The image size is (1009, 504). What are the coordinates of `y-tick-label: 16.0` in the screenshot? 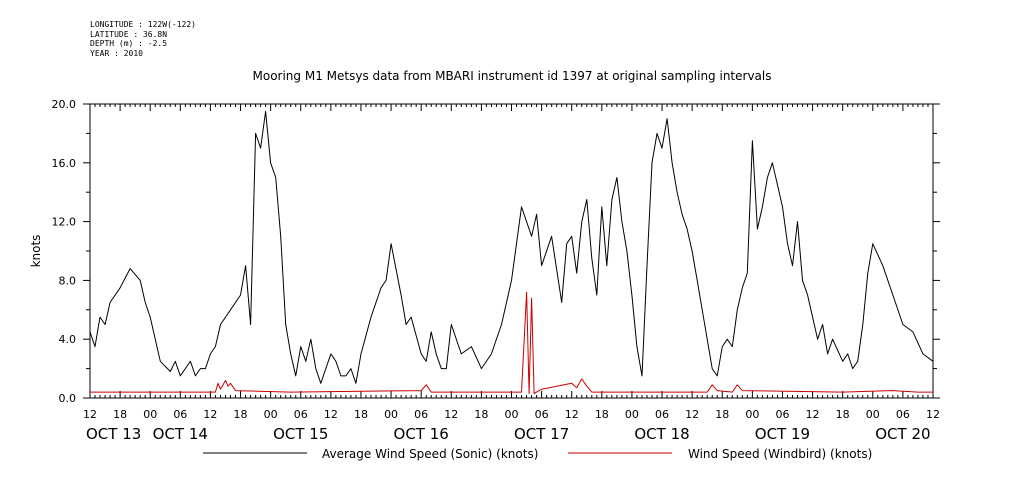 It's located at (64, 163).